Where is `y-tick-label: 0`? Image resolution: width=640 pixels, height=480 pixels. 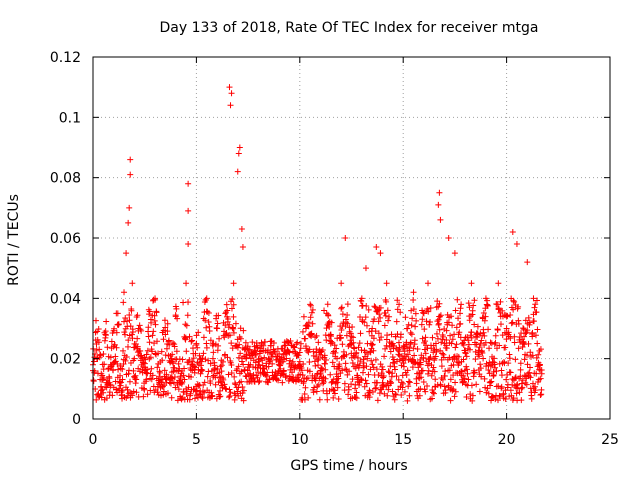 y-tick-label: 0 is located at coordinates (76, 420).